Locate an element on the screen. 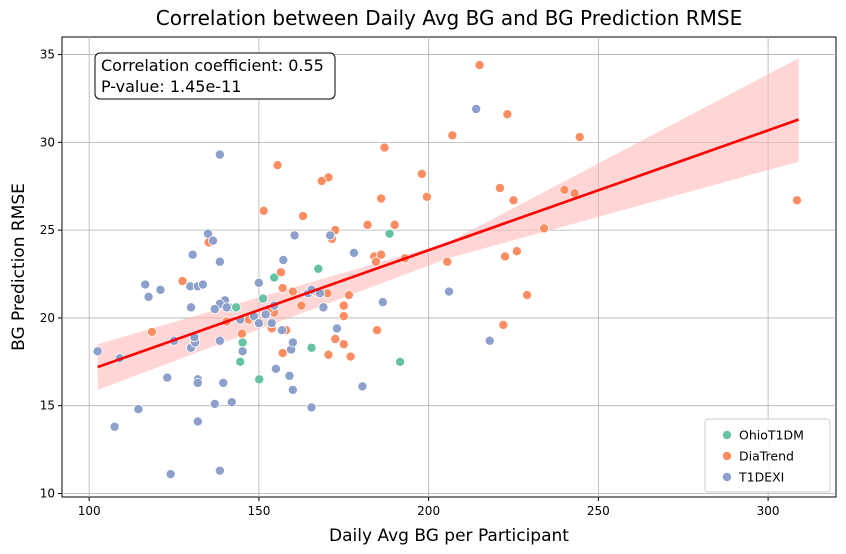  legend-label-diatrend: DiaTrend is located at coordinates (766, 456).